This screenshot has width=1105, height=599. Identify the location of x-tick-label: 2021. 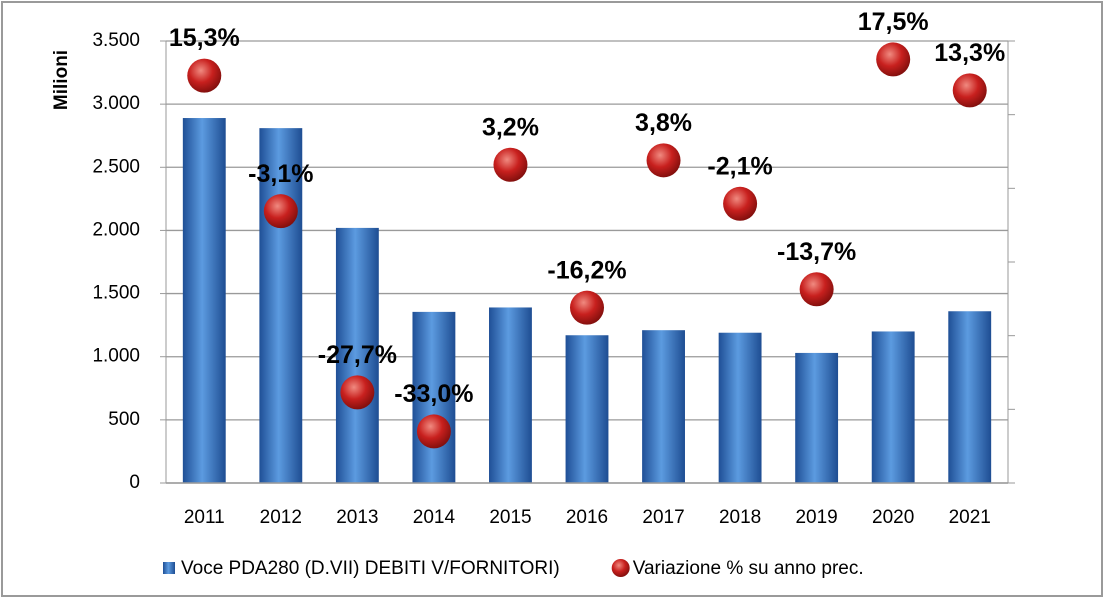
(970, 517).